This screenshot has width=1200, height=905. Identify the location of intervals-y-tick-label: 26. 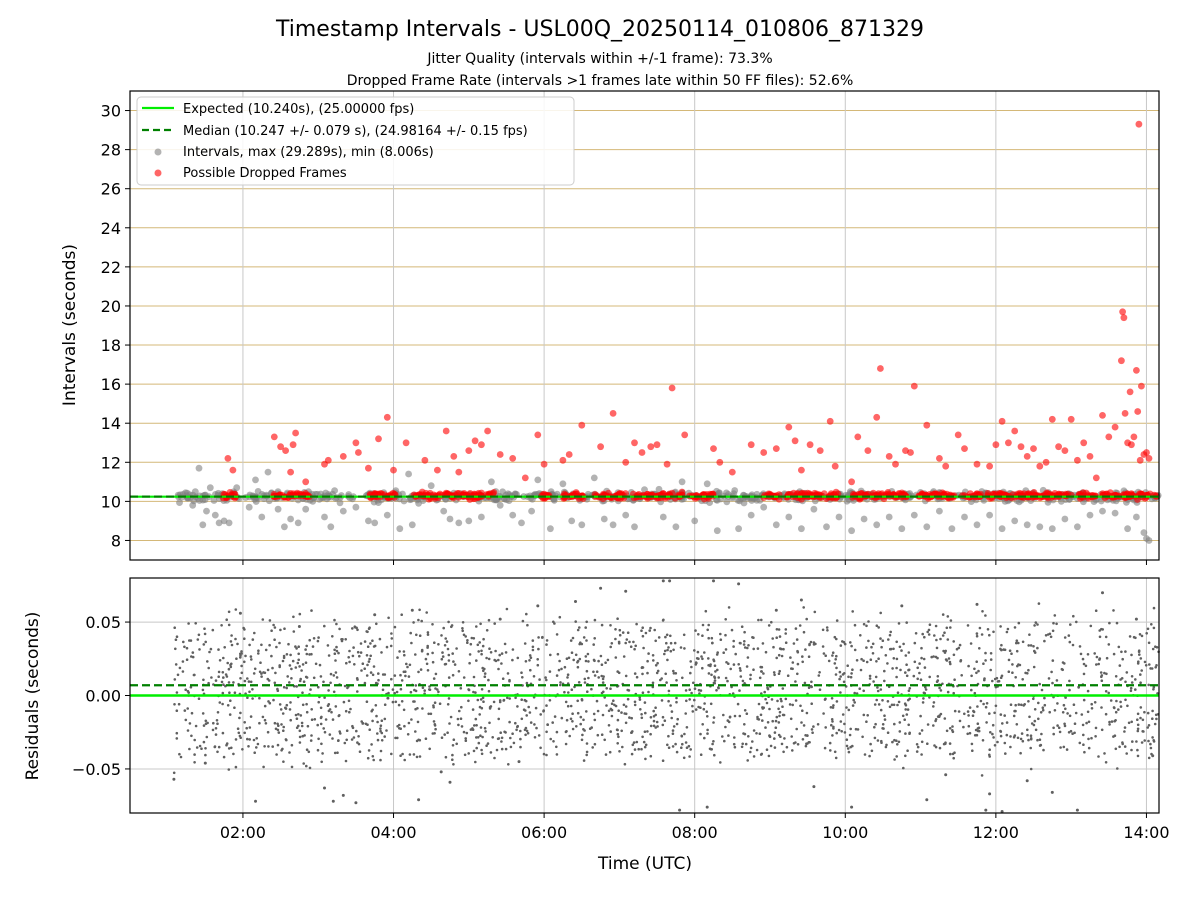
(111, 189).